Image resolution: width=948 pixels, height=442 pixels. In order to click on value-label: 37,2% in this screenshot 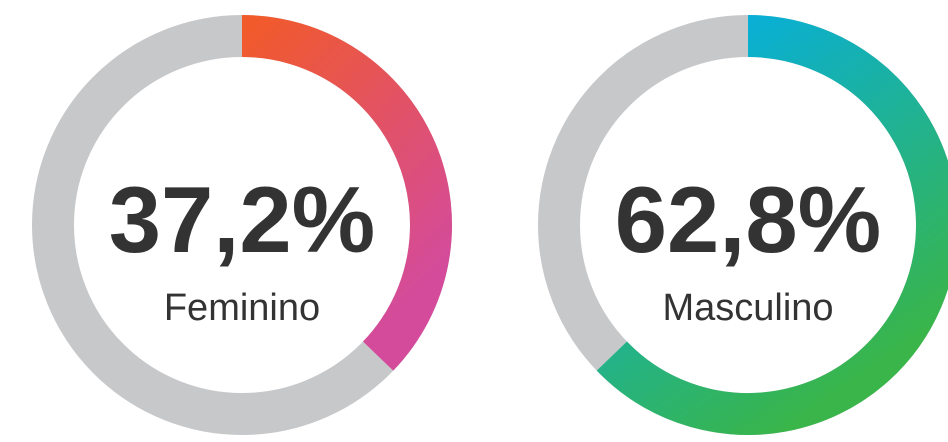, I will do `click(242, 219)`.